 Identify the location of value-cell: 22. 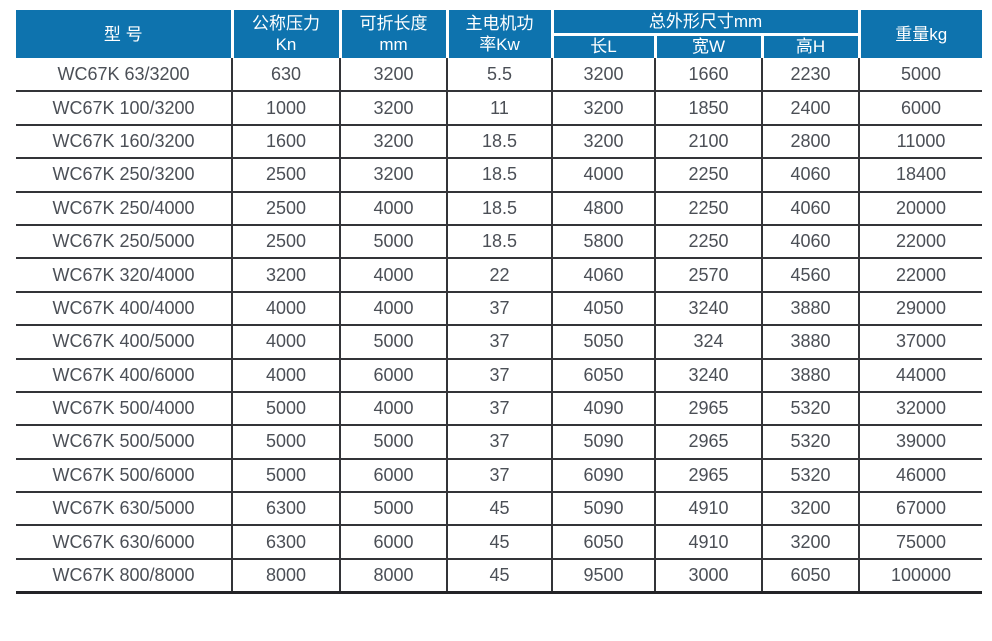
(499, 275).